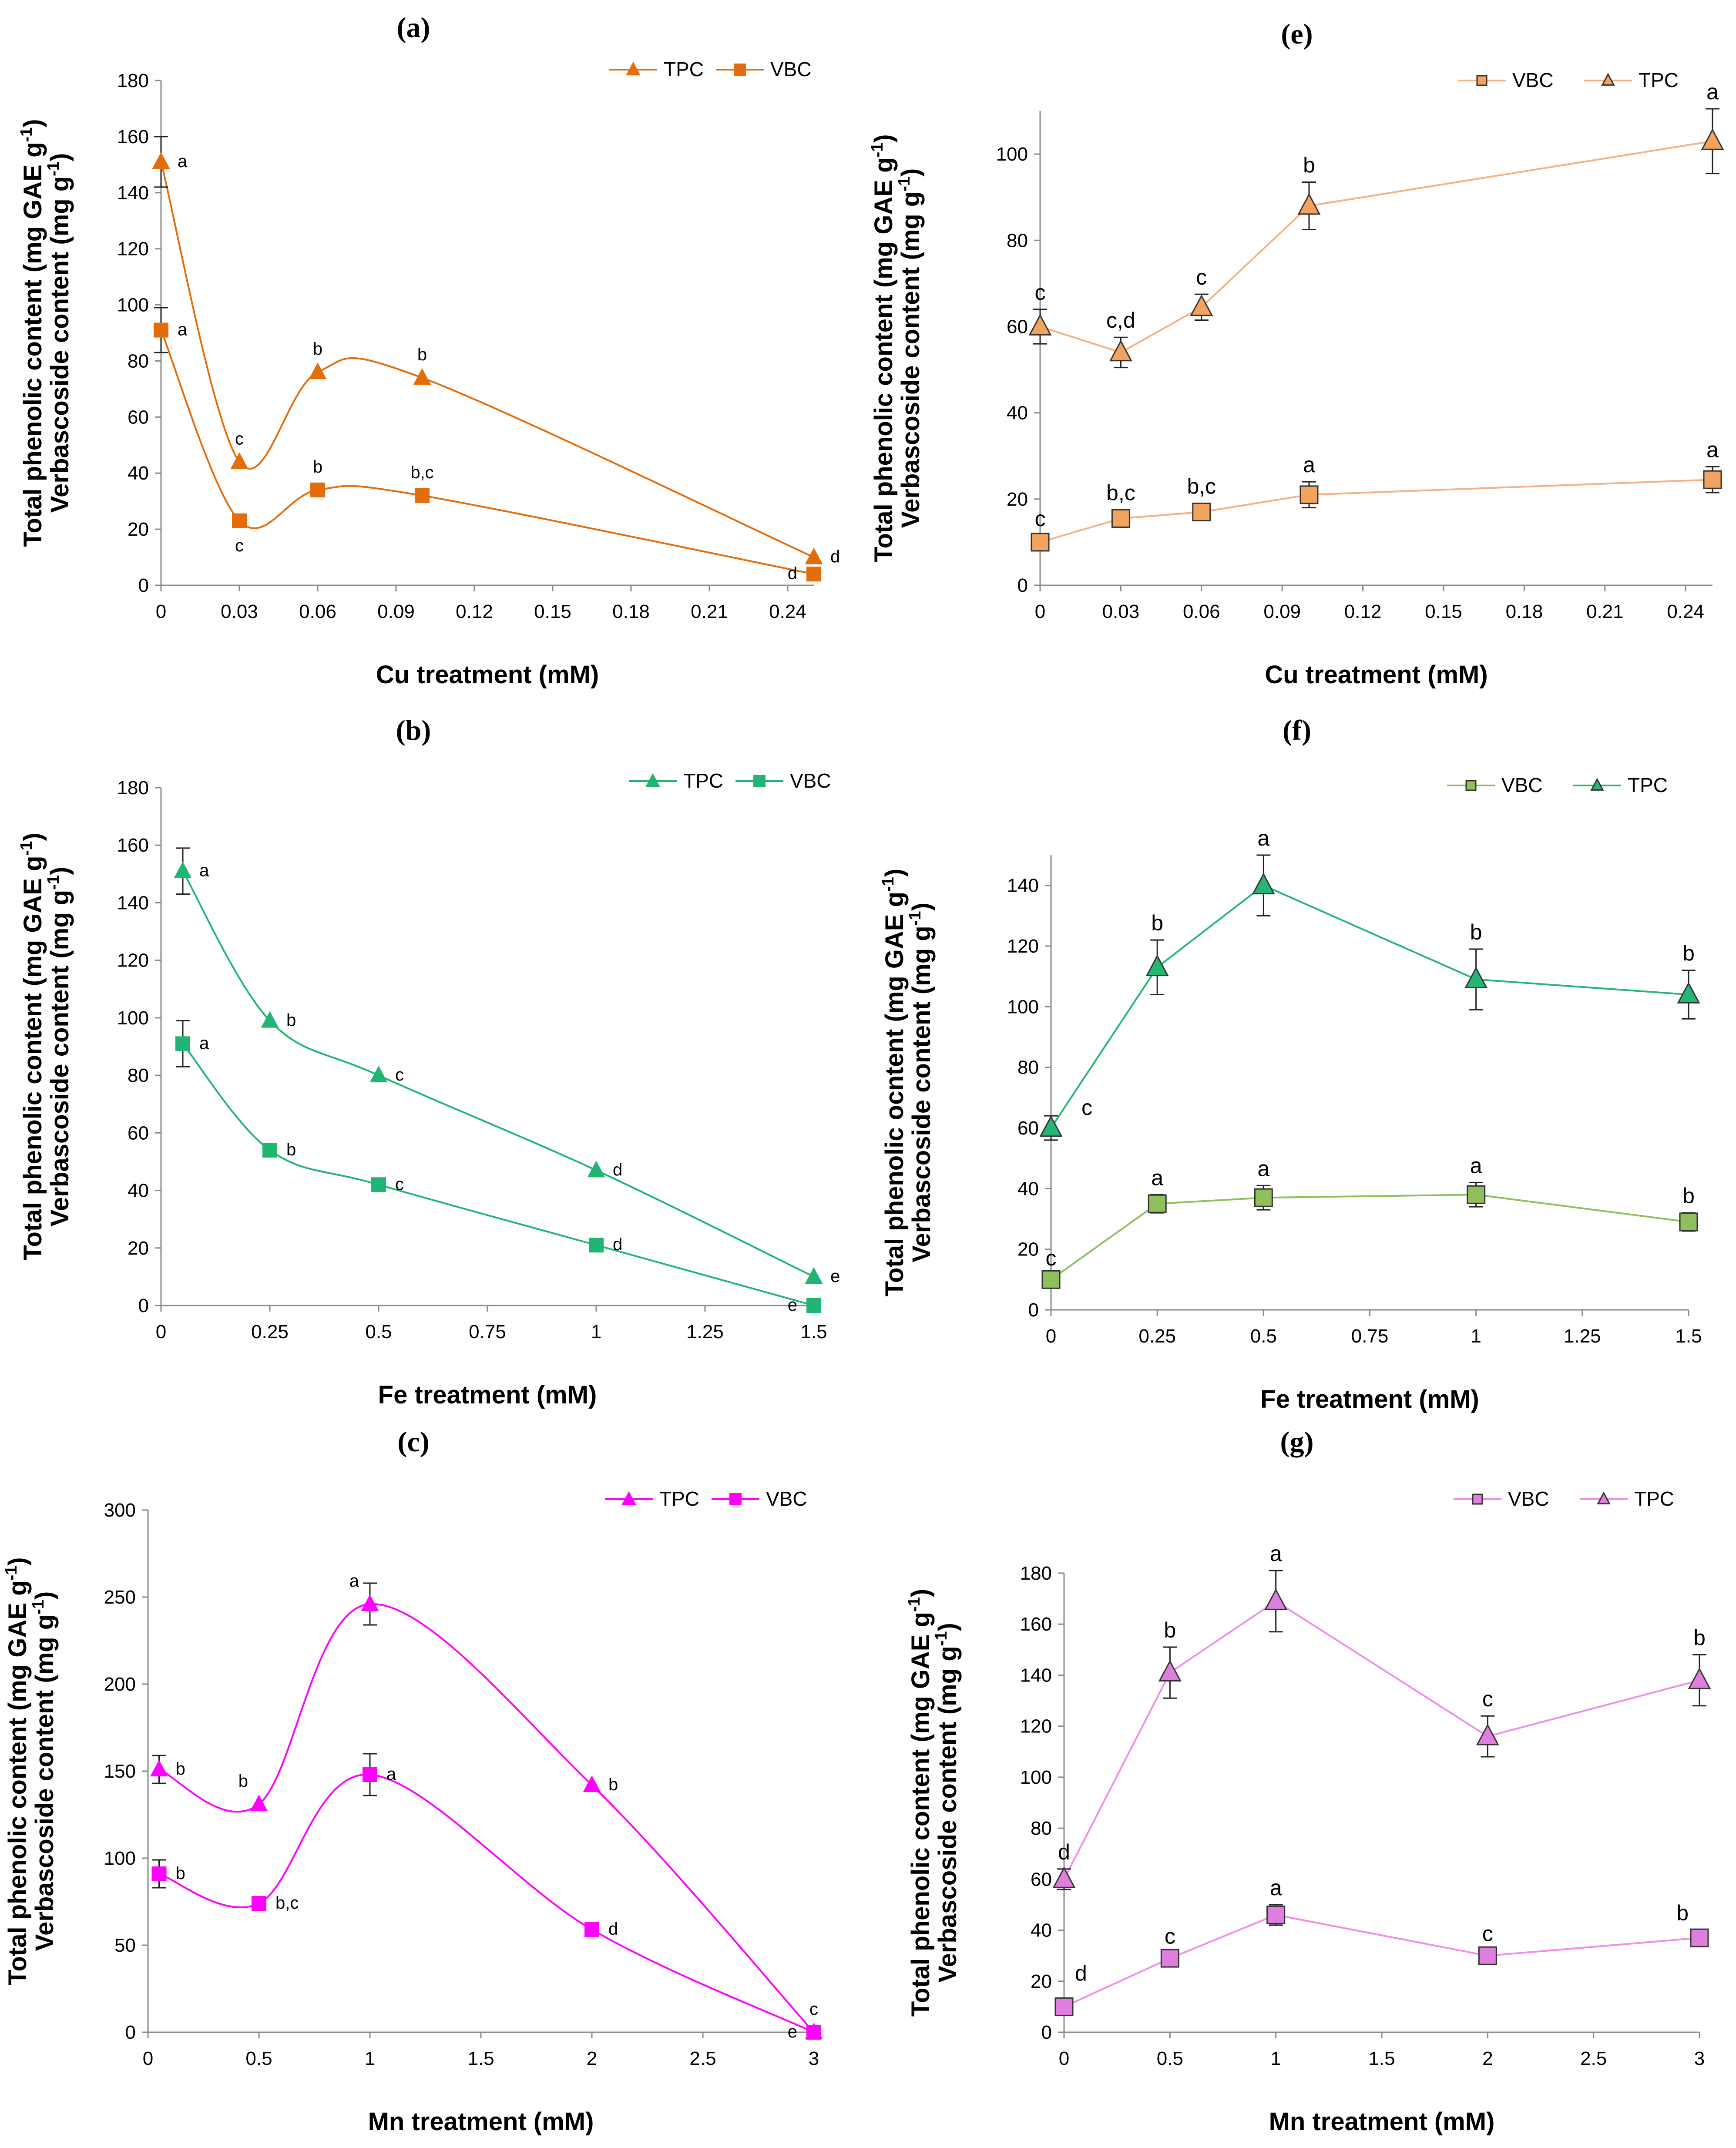  Describe the element at coordinates (498, 1167) in the screenshot. I see `series-vbc: a b c d e` at that location.